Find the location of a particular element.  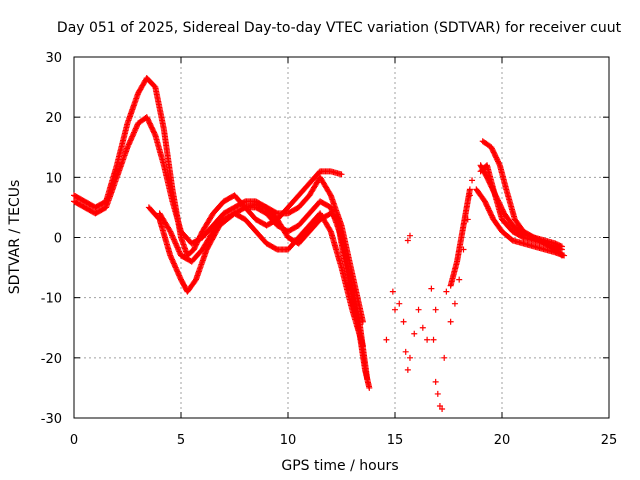

y-tick-label: 10 is located at coordinates (53, 178).